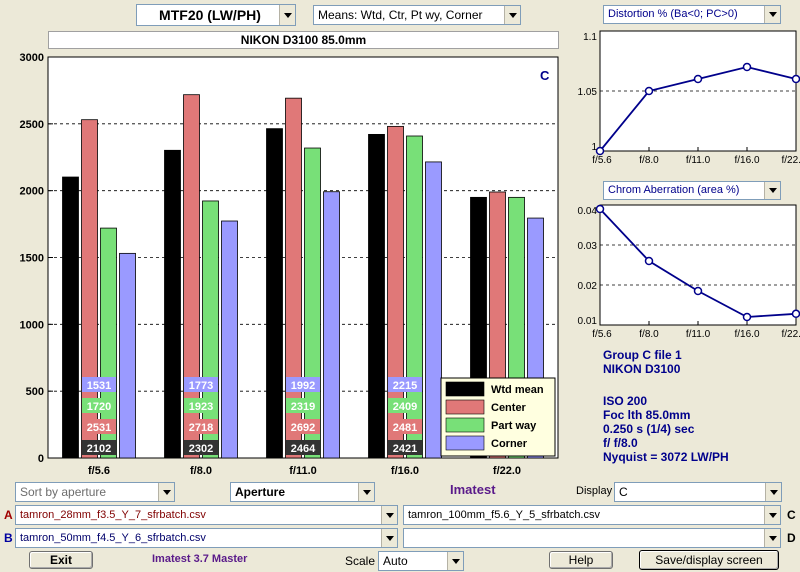 The height and width of the screenshot is (572, 800). What do you see at coordinates (623, 492) in the screenshot?
I see `display-select-value: C` at bounding box center [623, 492].